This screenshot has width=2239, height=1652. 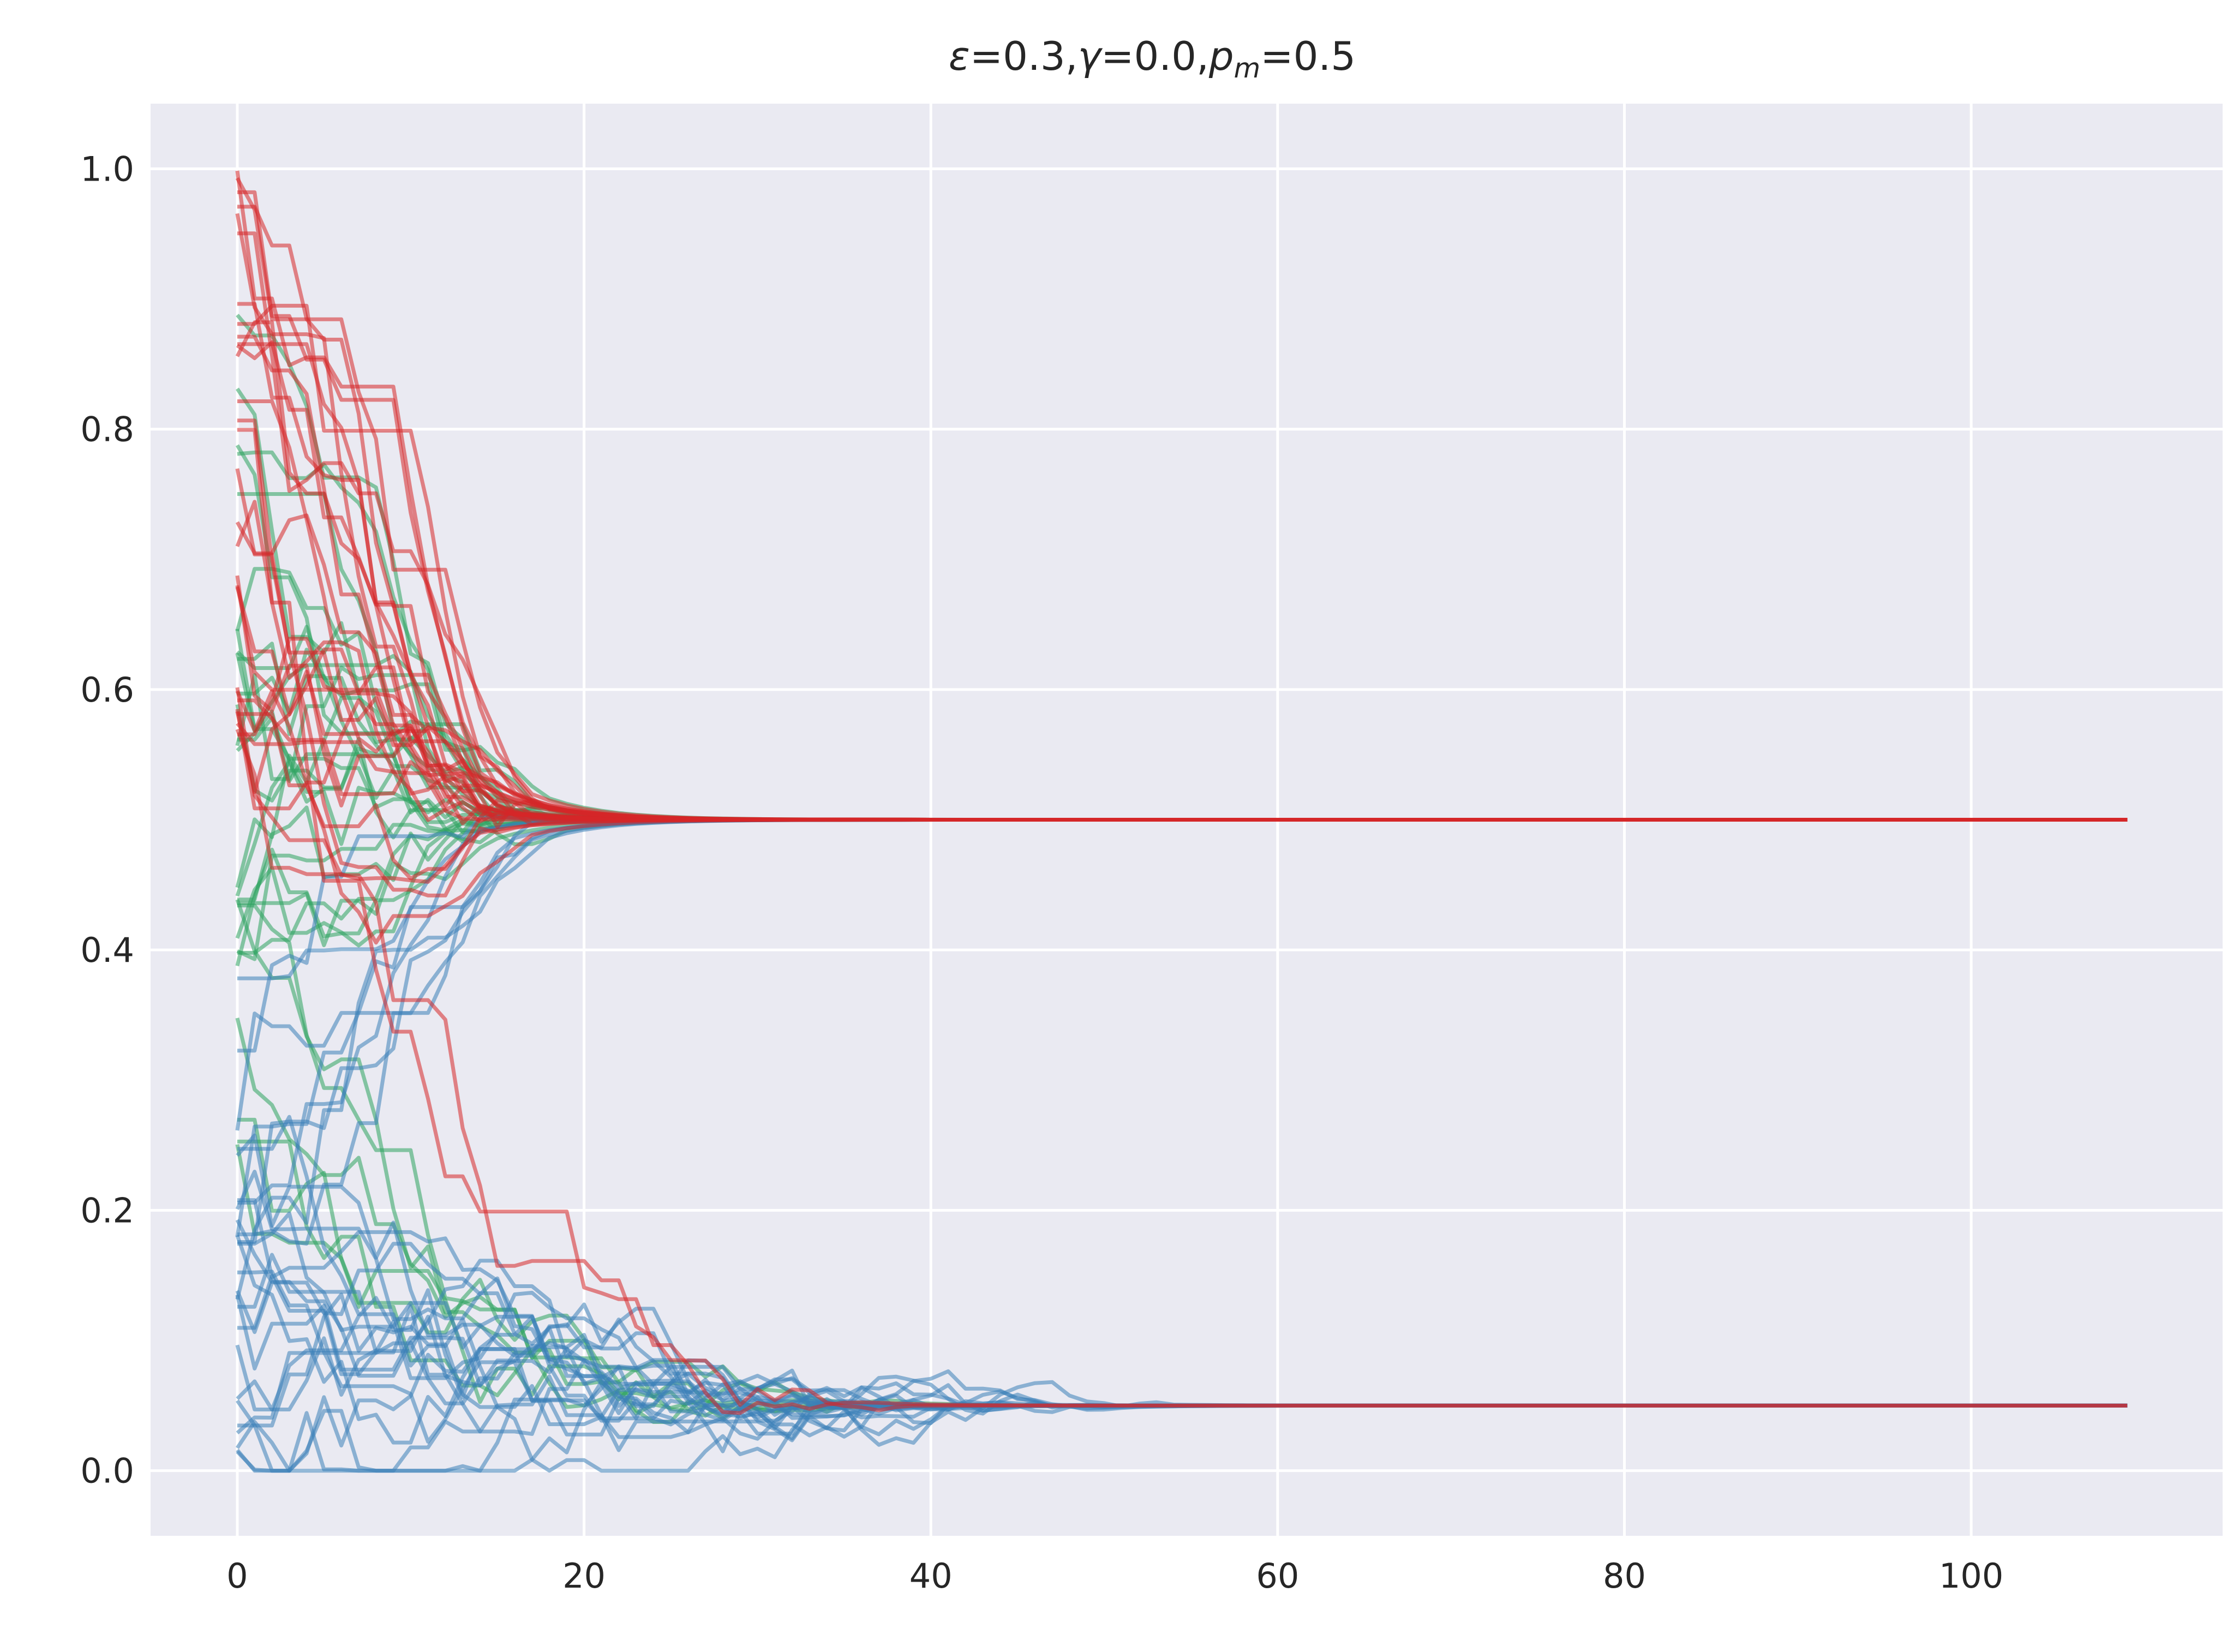 I want to click on y-tick-label: 1.0, so click(x=107, y=169).